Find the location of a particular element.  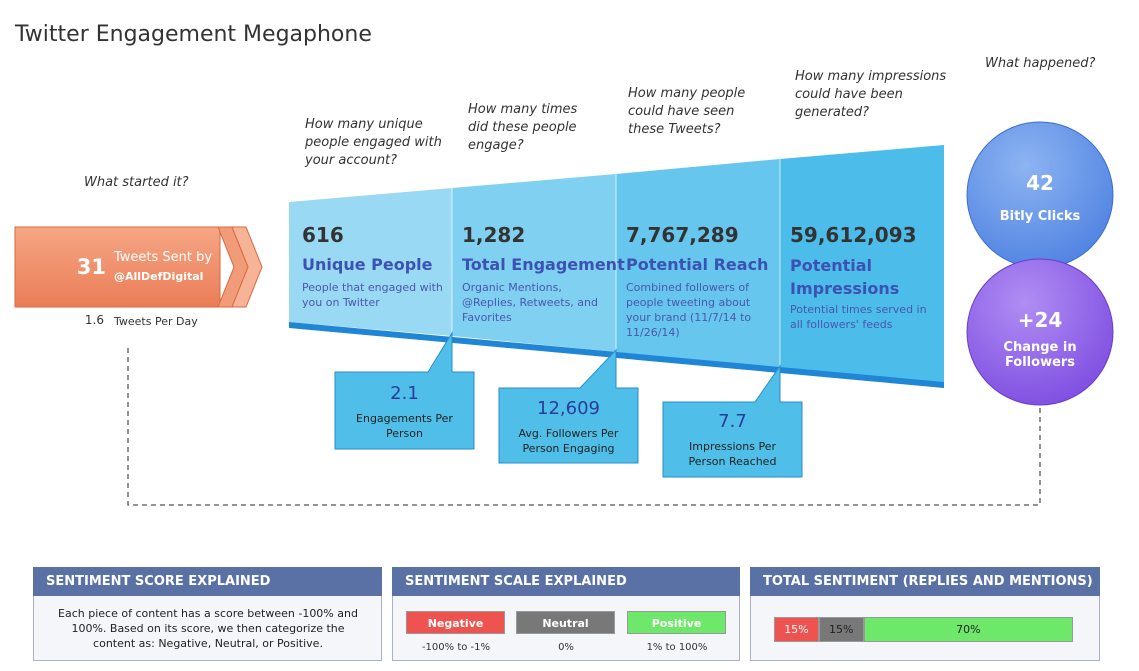

tweet-count: 31 is located at coordinates (91, 267).